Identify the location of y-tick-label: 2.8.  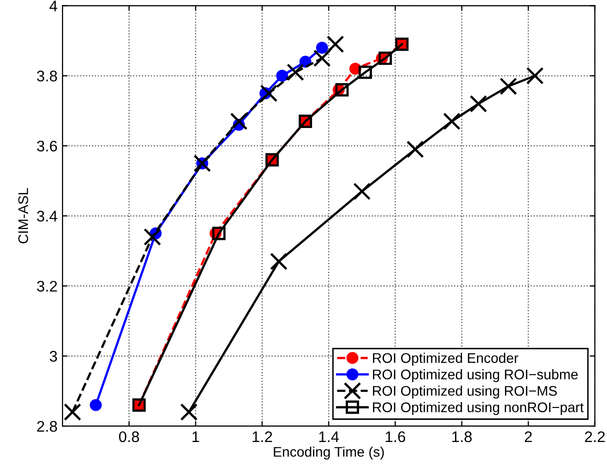
(47, 426).